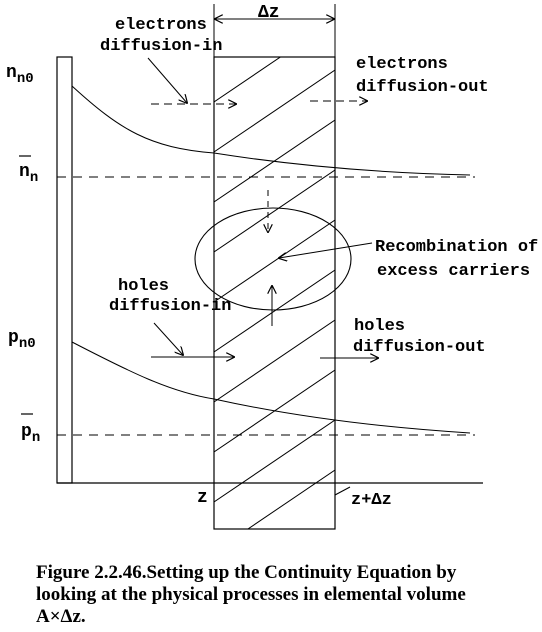  I want to click on recombination-region, so click(273, 259).